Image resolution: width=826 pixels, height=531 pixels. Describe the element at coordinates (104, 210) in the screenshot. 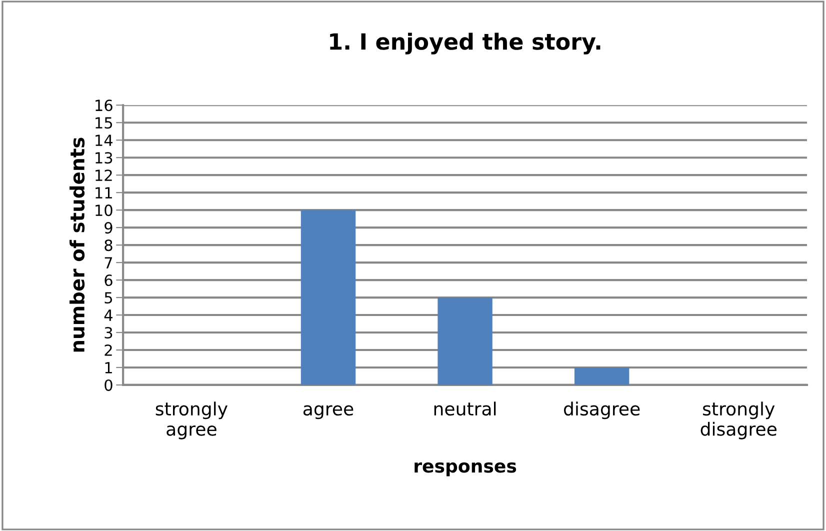

I see `y-tick-label: 10` at that location.